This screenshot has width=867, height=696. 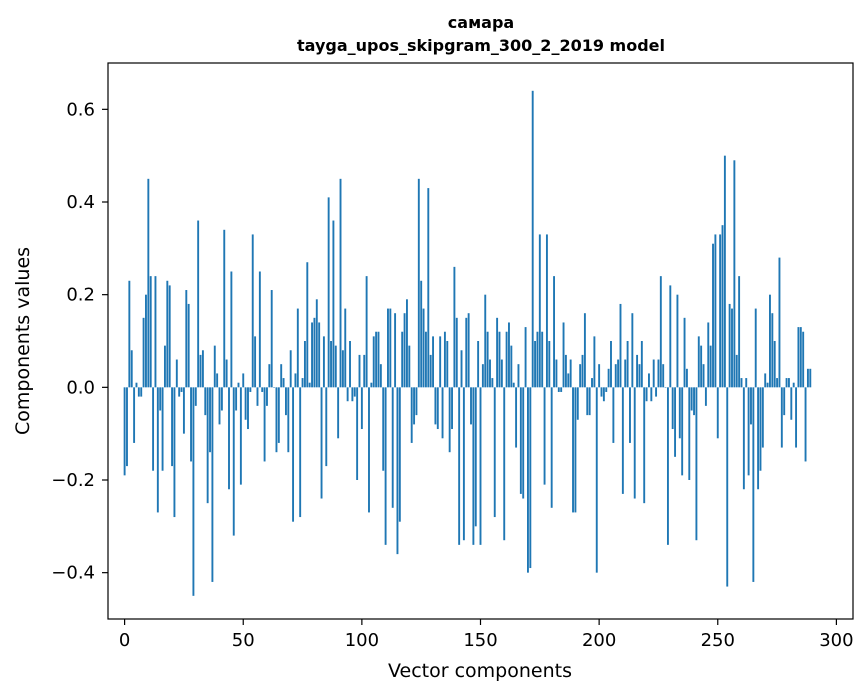 What do you see at coordinates (23, 341) in the screenshot?
I see `y-axis-label: Components values` at bounding box center [23, 341].